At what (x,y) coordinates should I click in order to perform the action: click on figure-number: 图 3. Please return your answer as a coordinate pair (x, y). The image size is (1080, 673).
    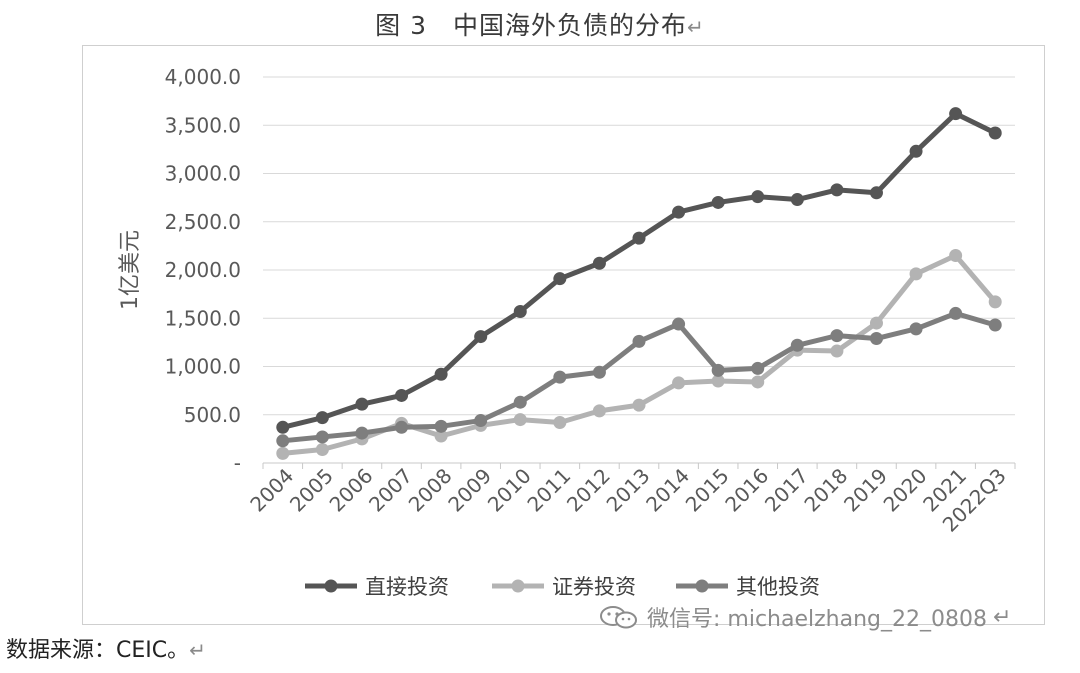
    Looking at the image, I should click on (401, 25).